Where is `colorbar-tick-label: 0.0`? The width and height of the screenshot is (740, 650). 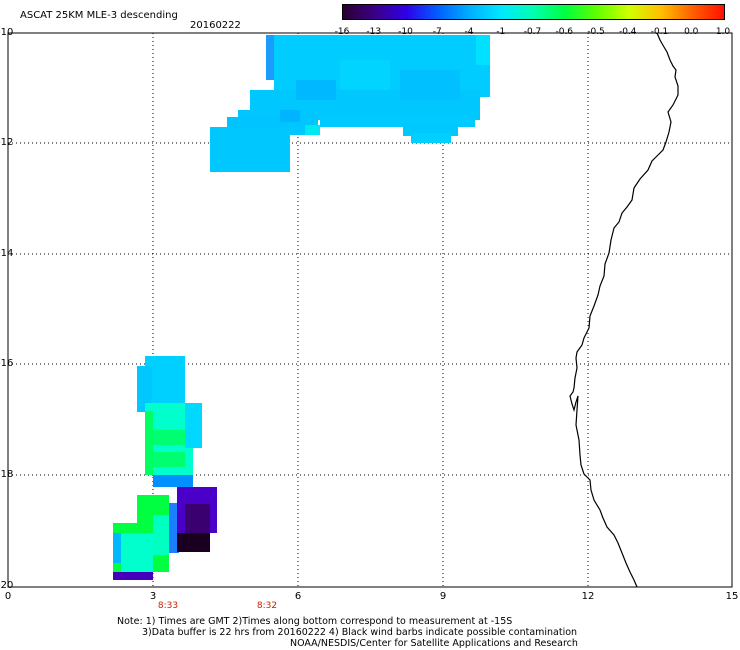 colorbar-tick-label: 0.0 is located at coordinates (691, 32).